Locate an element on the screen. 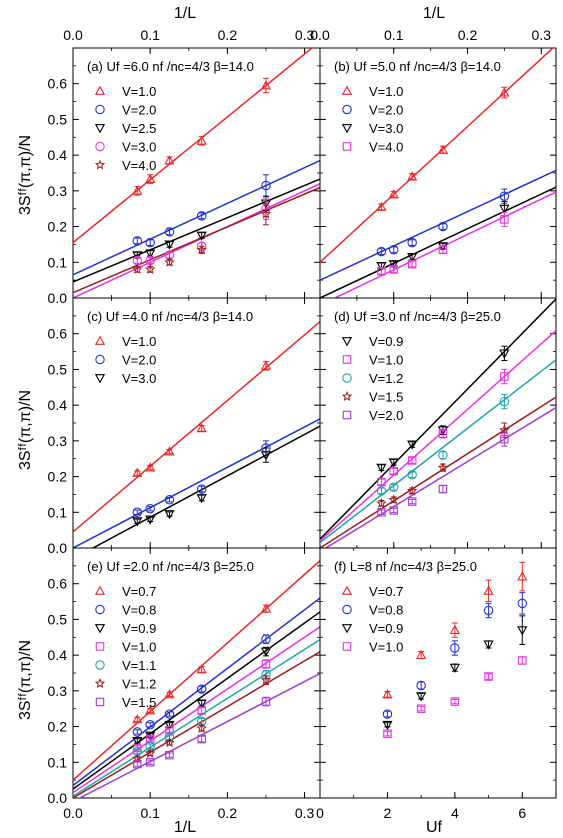 The image size is (563, 838). legend-e: V=0.7 V=0.8 V=0.9 V=1.0 V=1.1 V=1.2 V=1.5 is located at coordinates (125, 647).